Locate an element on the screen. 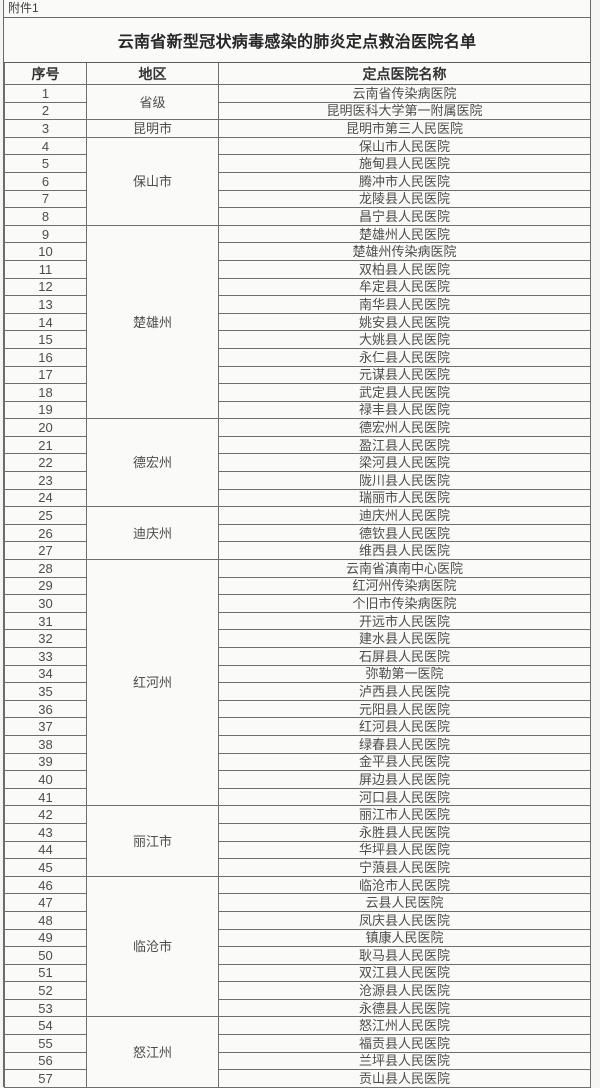  hospital-cell: 凤庆县人民医院 is located at coordinates (404, 920).